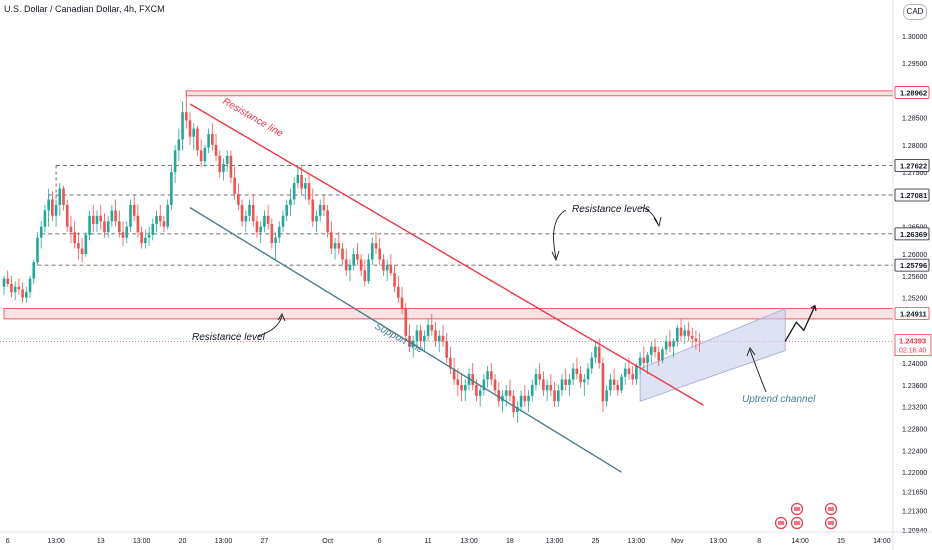 This screenshot has width=932, height=550. What do you see at coordinates (270, 326) in the screenshot?
I see `pointer-arrow-level` at bounding box center [270, 326].